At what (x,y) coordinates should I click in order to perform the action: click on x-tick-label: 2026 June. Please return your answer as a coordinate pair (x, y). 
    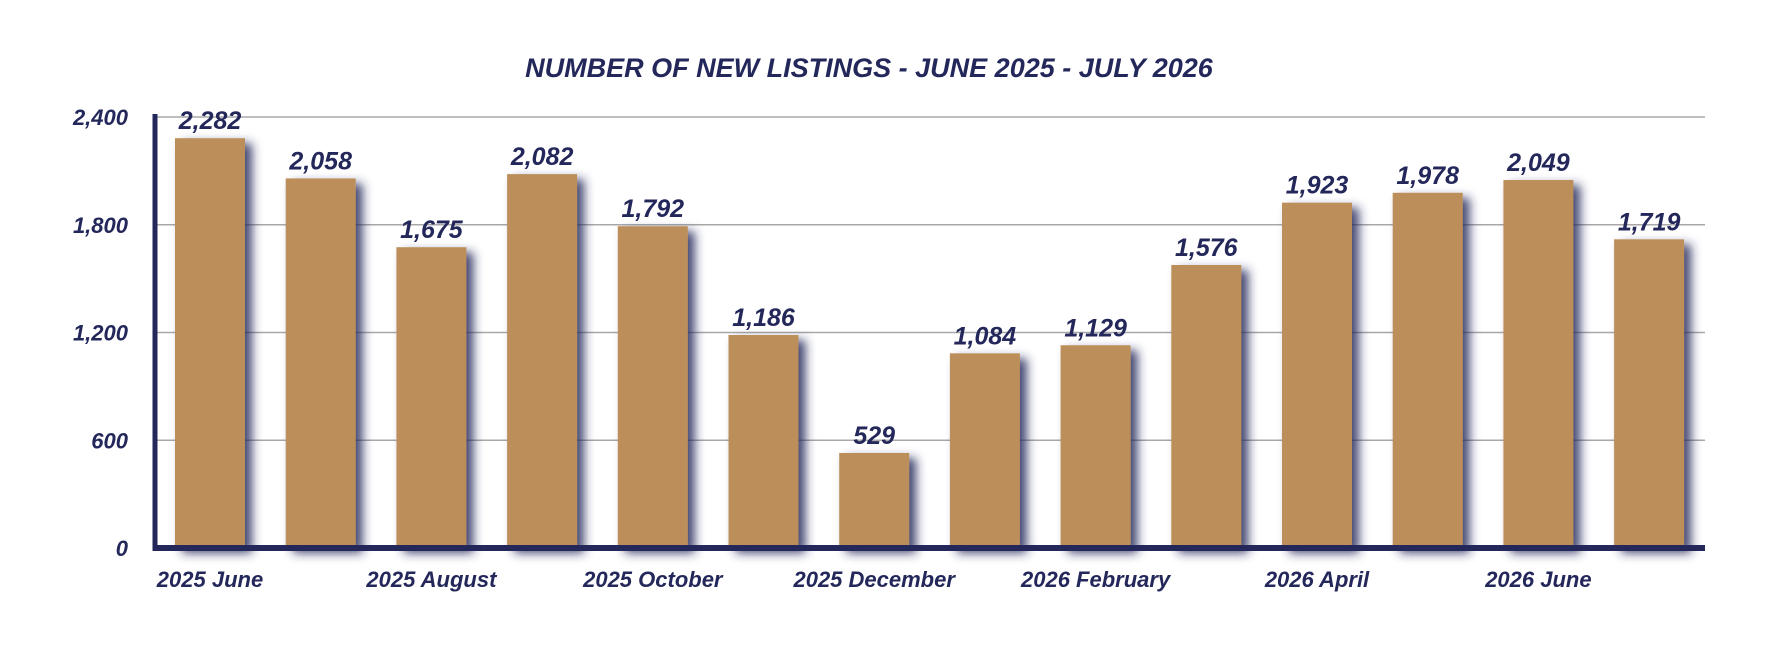
    Looking at the image, I should click on (1537, 579).